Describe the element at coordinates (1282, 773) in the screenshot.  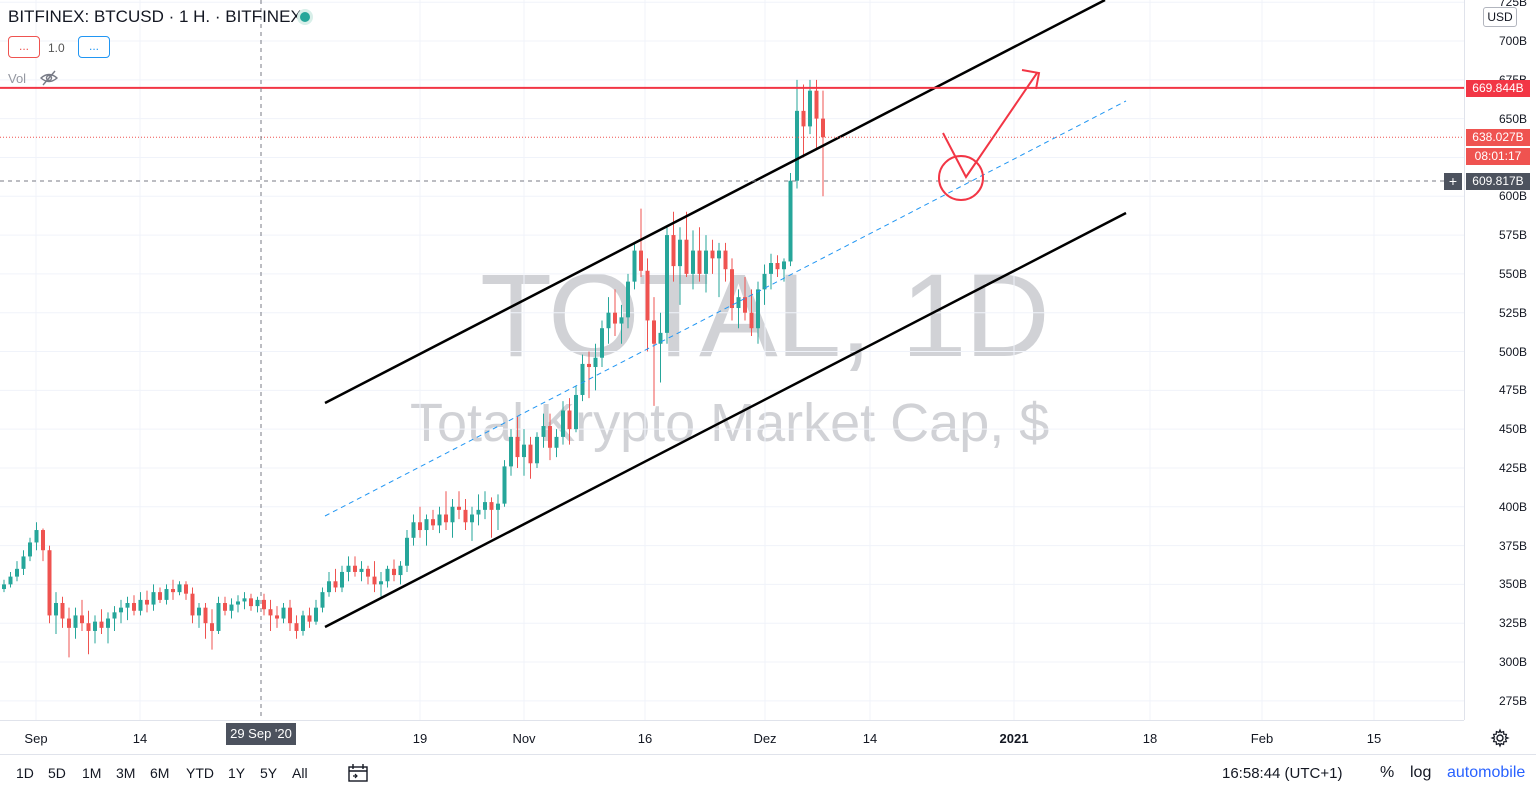
I see `clock-display: 16:58:44 (UTC+1)` at that location.